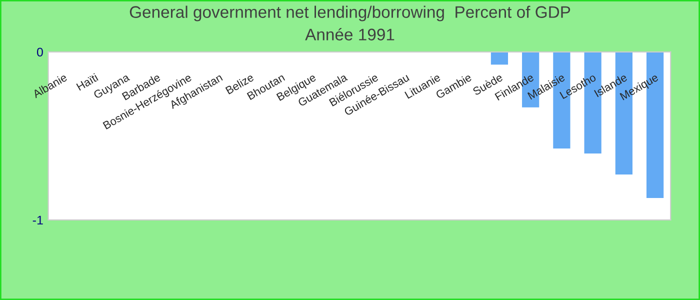  Describe the element at coordinates (350, 14) in the screenshot. I see `chart-title: General government net lending/borrowing Percent of GDP` at that location.